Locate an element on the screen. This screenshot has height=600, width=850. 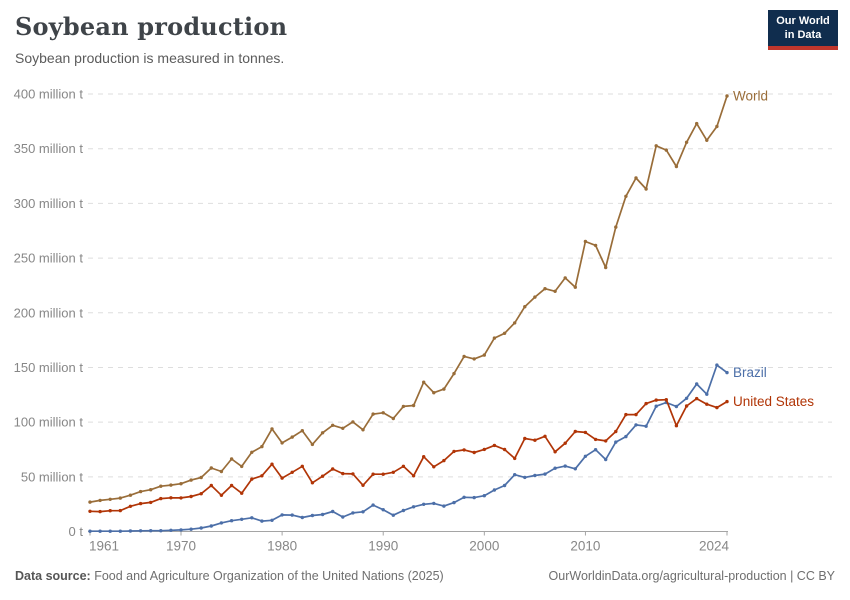
data-source-label: Data source: is located at coordinates (53, 576).